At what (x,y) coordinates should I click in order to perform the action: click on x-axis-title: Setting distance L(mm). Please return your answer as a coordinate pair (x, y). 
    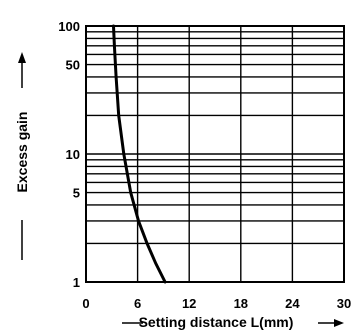
    Looking at the image, I should click on (216, 322).